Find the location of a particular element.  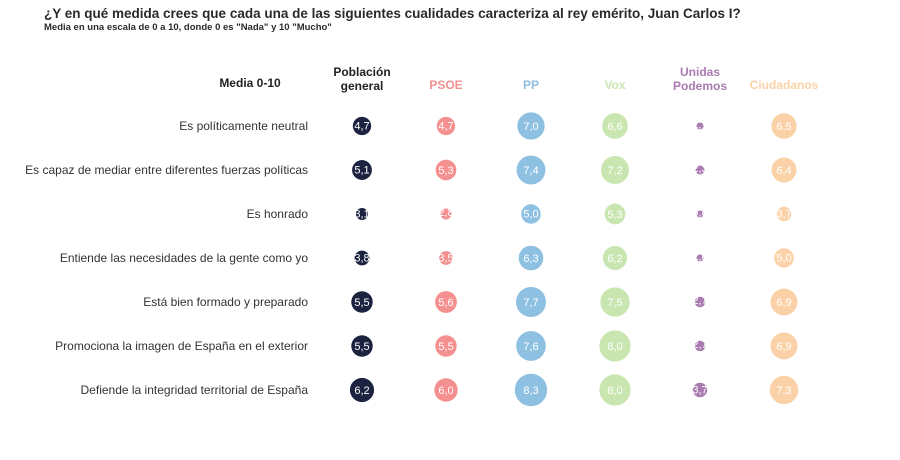

row-label: Está bien formado y preparado is located at coordinates (225, 302).